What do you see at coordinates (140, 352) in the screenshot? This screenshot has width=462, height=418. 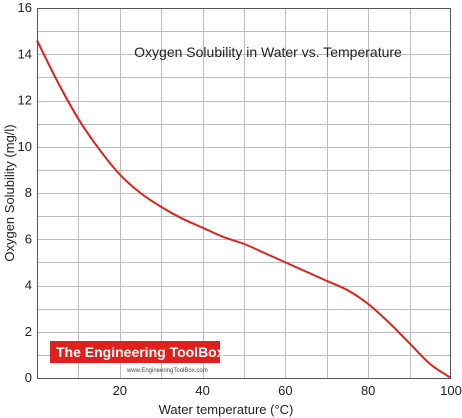 I see `logo-text: The Engineering ToolBox` at bounding box center [140, 352].